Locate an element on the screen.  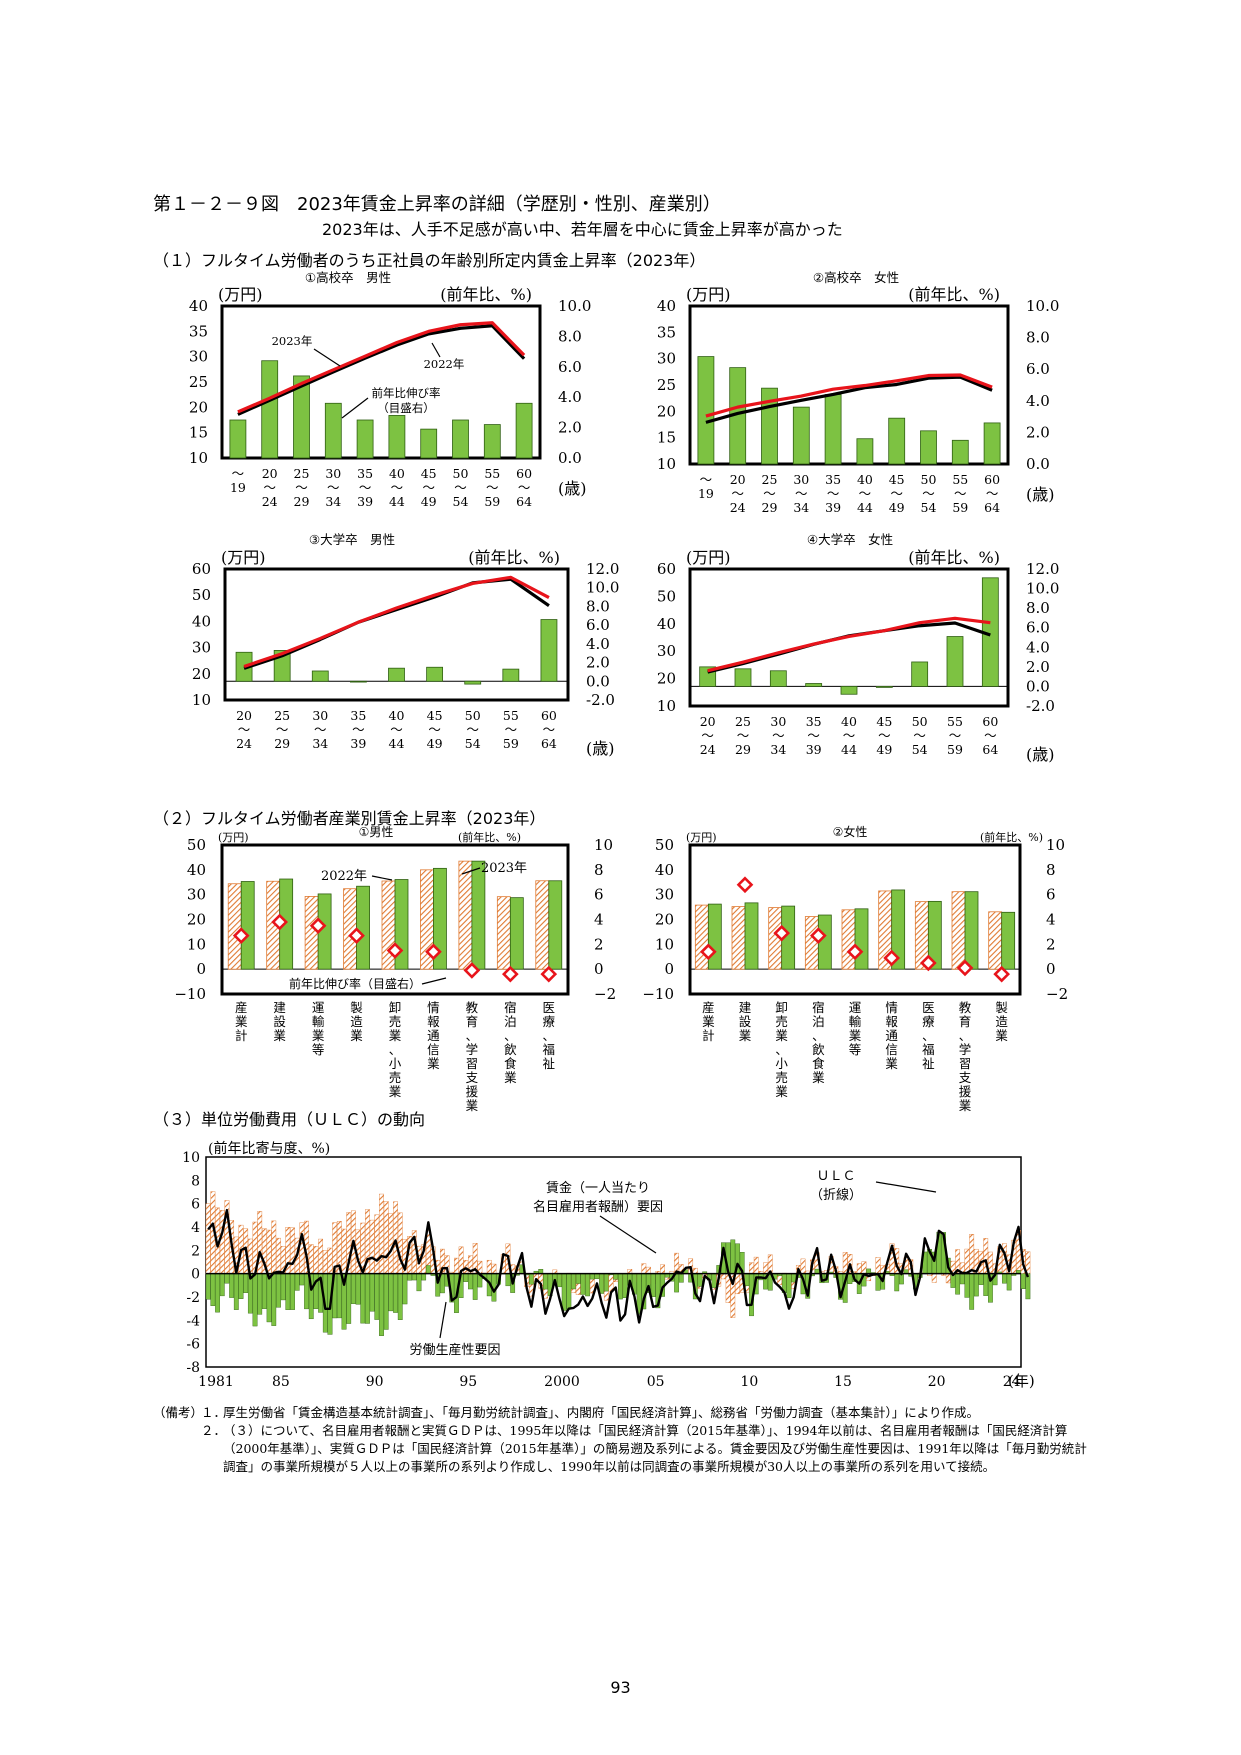
x-category-label: 55～59 is located at coordinates (492, 487).